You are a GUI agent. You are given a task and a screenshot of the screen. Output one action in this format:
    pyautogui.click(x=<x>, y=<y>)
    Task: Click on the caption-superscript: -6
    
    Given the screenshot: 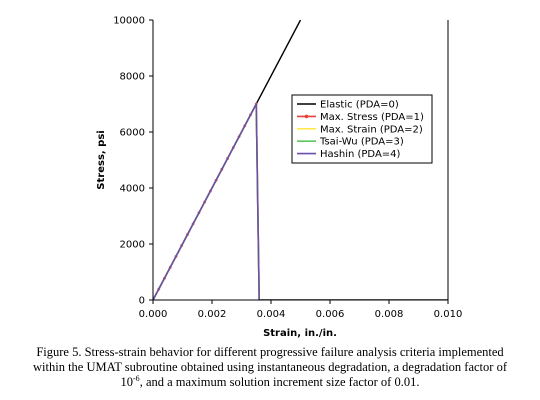 What is the action you would take?
    pyautogui.click(x=136, y=378)
    